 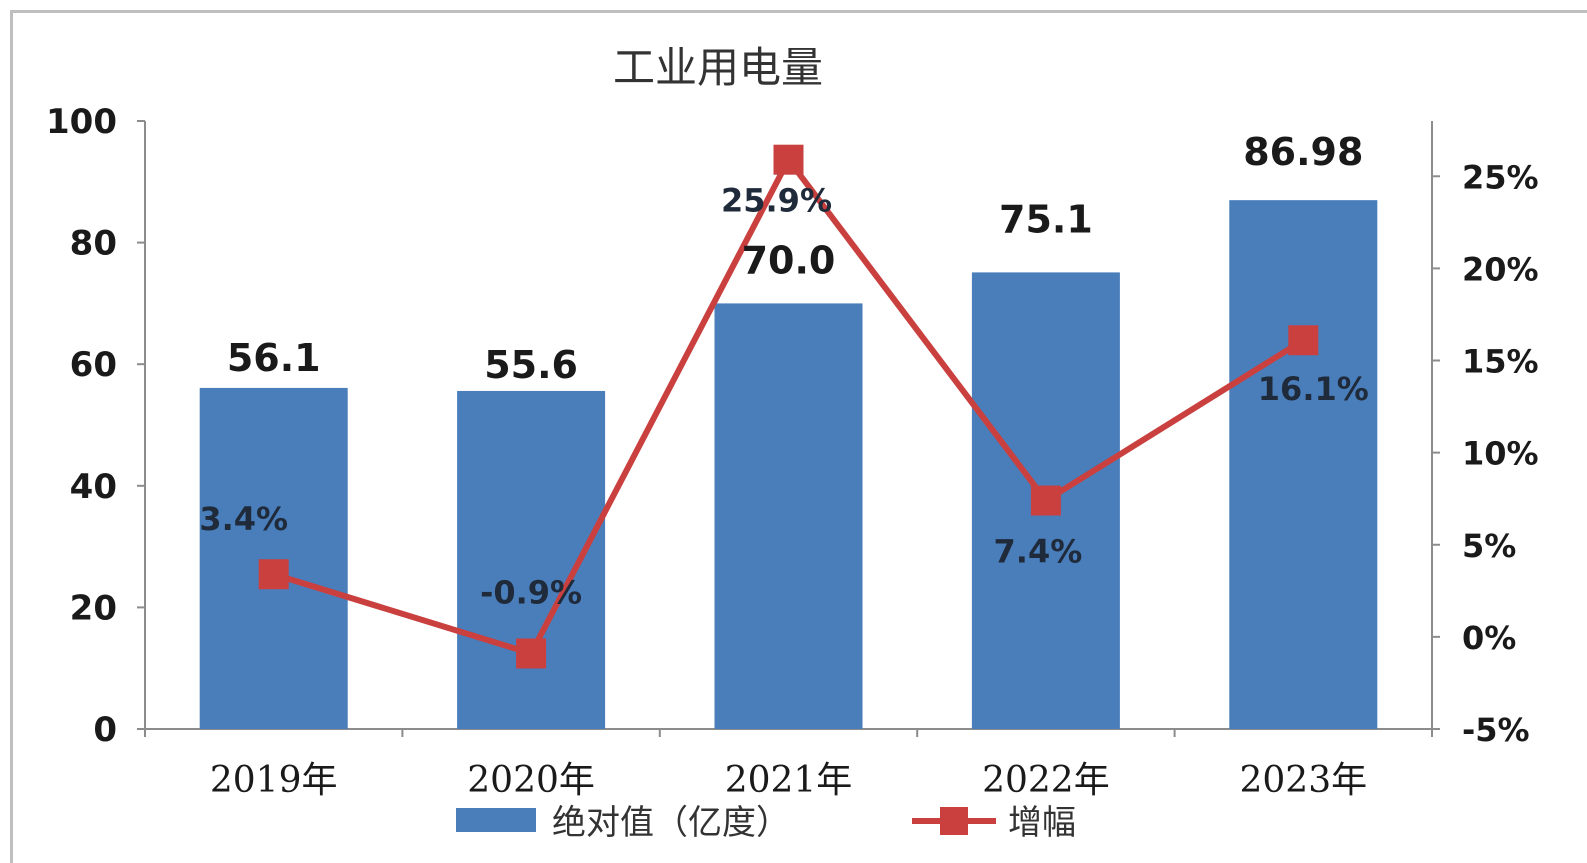 What do you see at coordinates (531, 592) in the screenshot?
I see `growth-value-label: -0.9%` at bounding box center [531, 592].